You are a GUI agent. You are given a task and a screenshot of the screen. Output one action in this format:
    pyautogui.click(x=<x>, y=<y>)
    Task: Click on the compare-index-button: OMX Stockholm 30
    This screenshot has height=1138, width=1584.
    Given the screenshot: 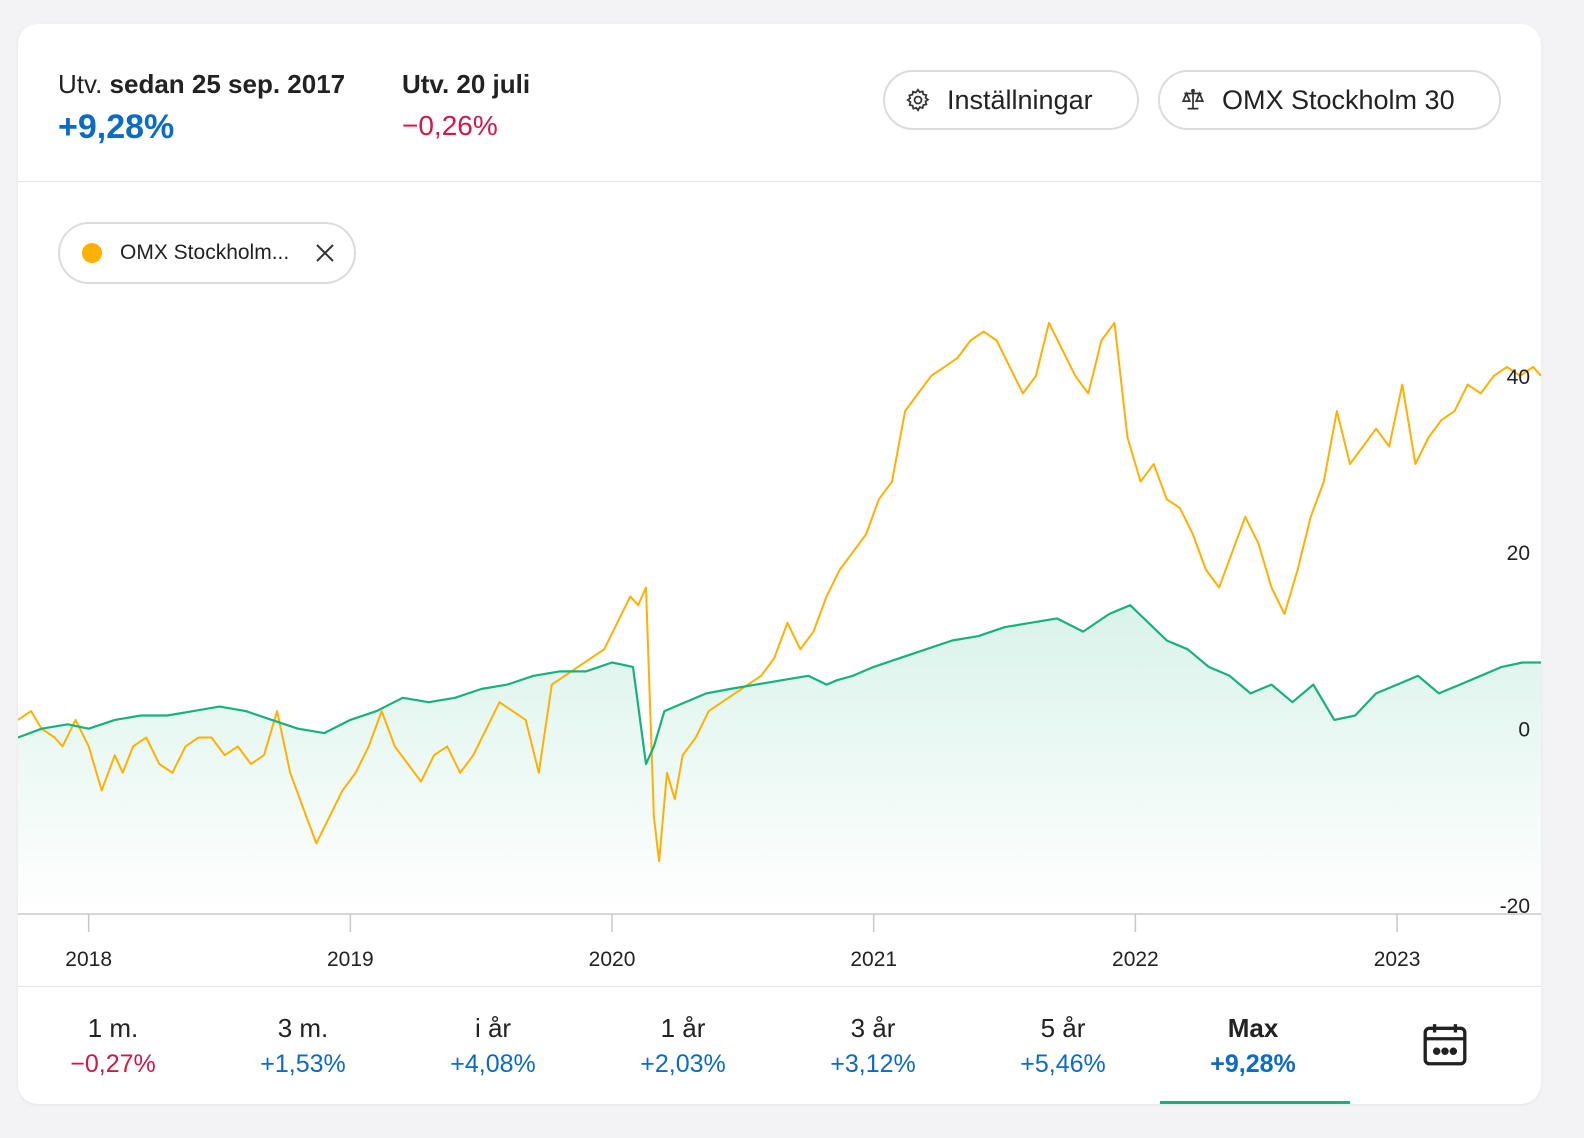 What is the action you would take?
    pyautogui.click(x=1329, y=100)
    